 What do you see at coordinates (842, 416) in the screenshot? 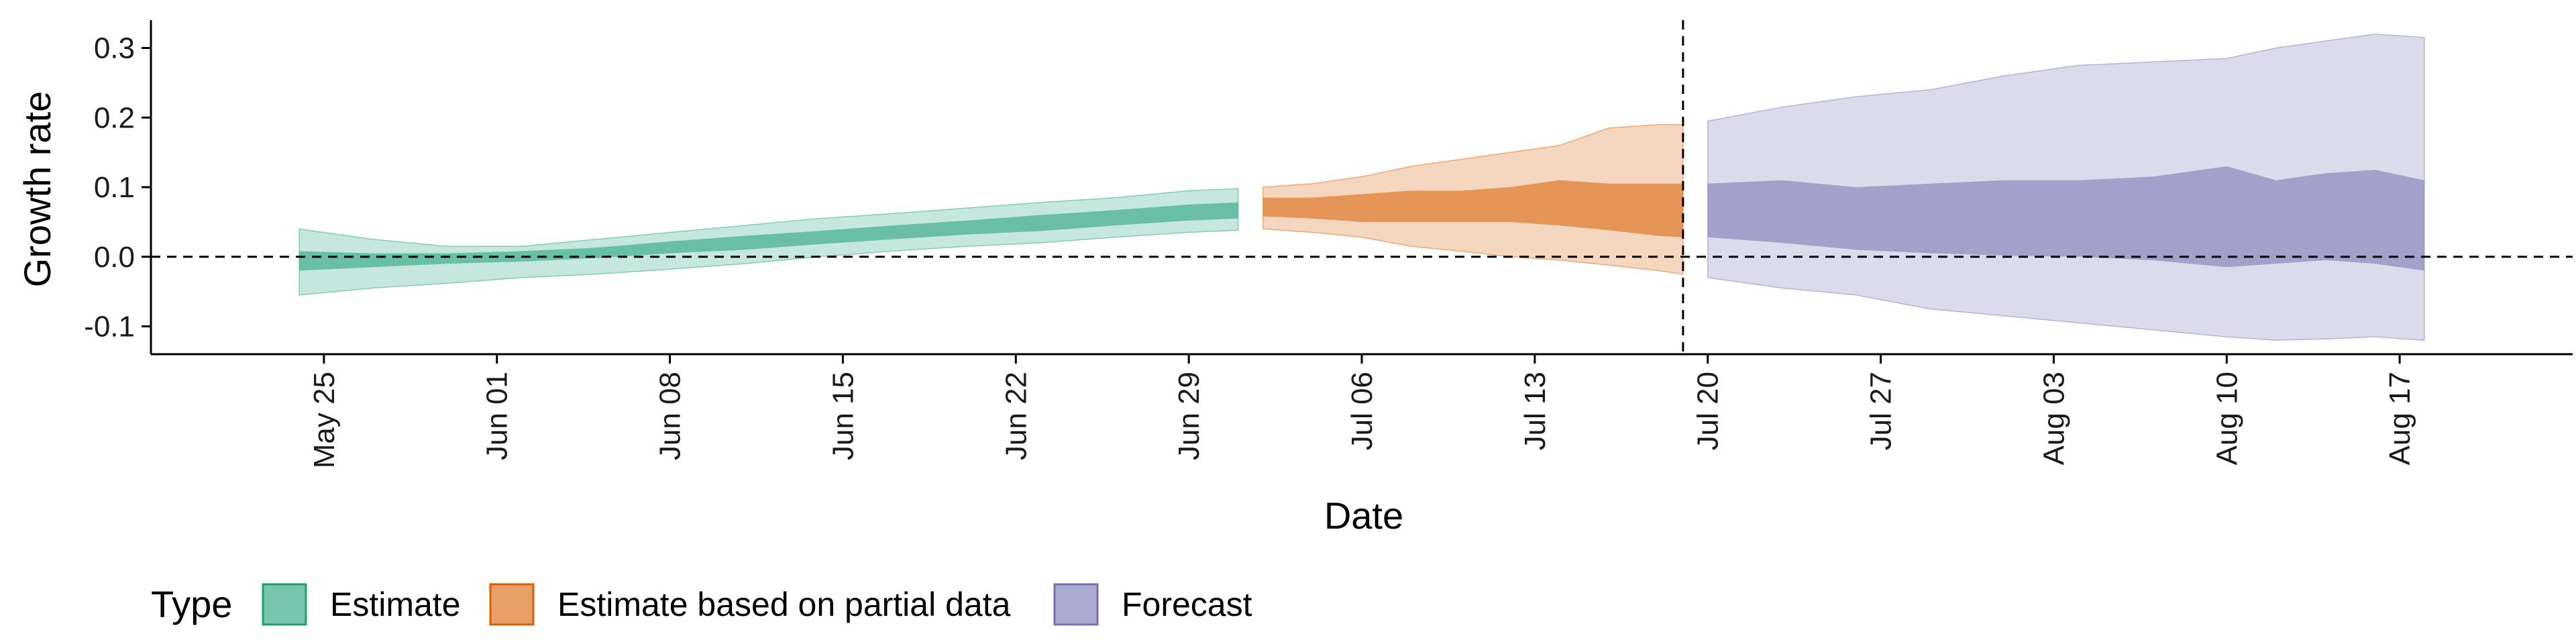
I see `x-tick-label: Jun 15` at bounding box center [842, 416].